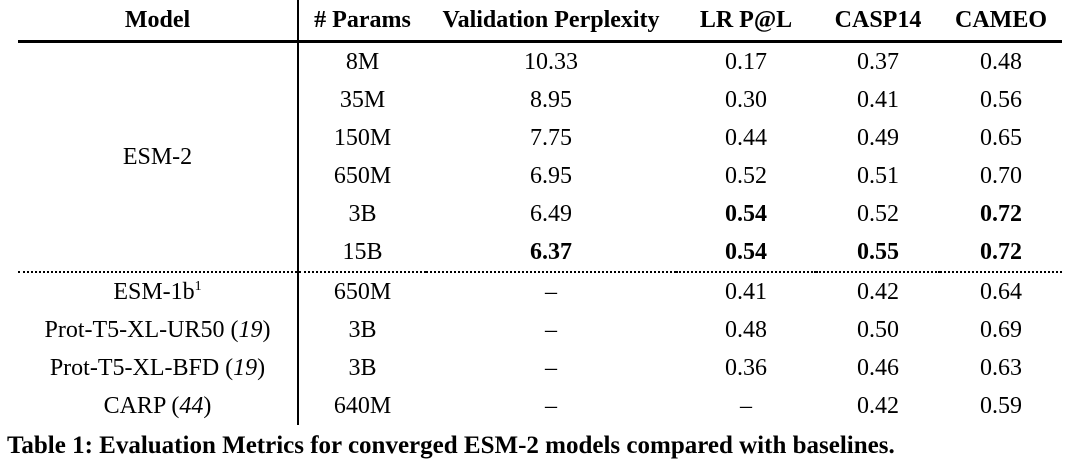  Describe the element at coordinates (540, 406) in the screenshot. I see `table-row: CARP (44) 640M – – 0.42 0.59` at that location.